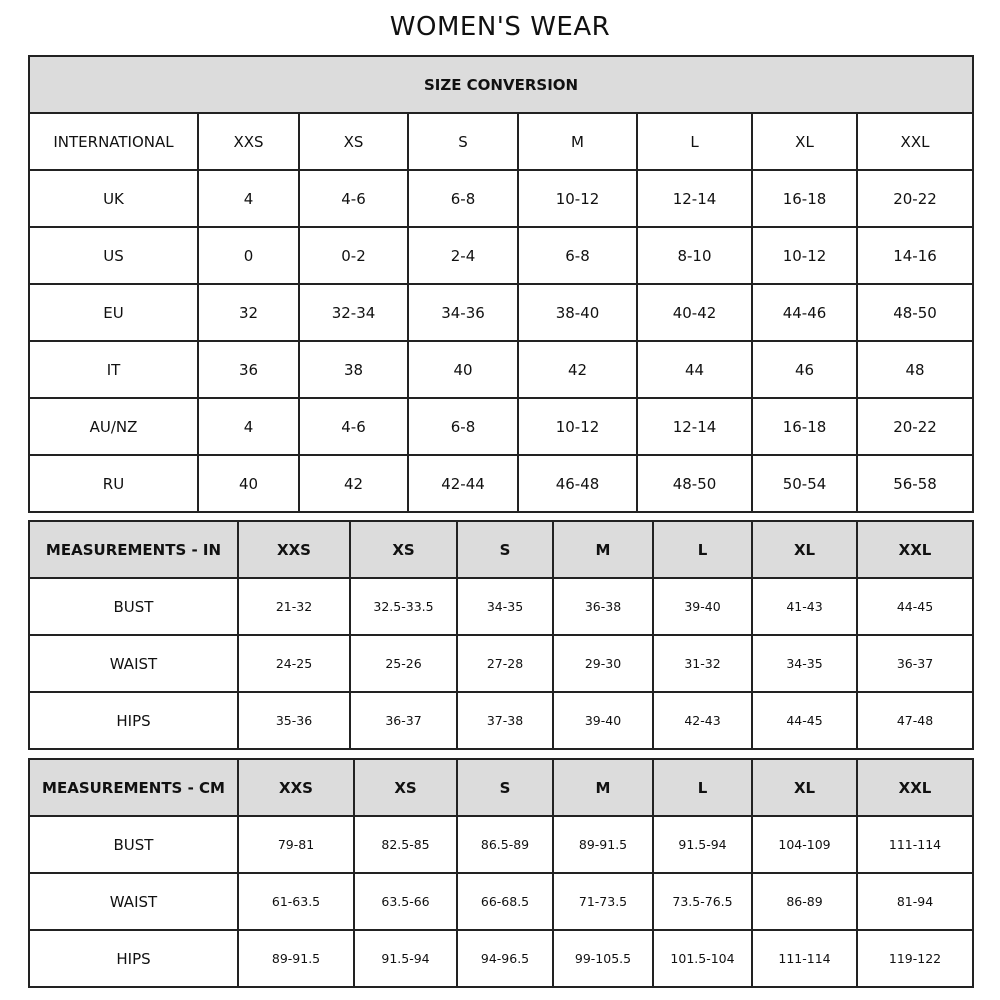 The image size is (1000, 1000). Describe the element at coordinates (248, 312) in the screenshot. I see `table-cell: 32` at that location.